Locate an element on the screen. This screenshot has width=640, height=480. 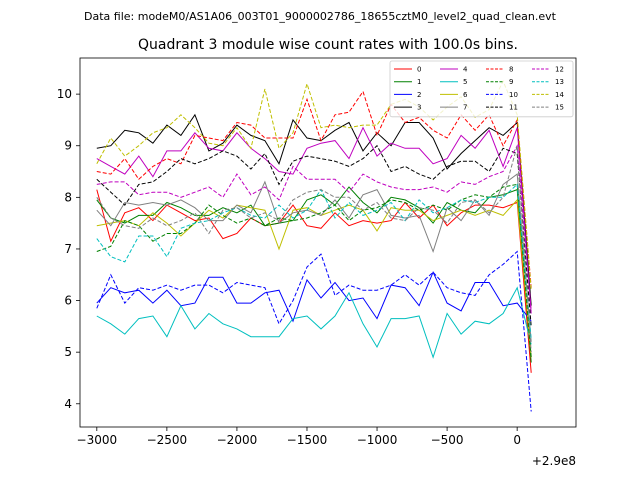
legend-label-10: 10 is located at coordinates (513, 95).